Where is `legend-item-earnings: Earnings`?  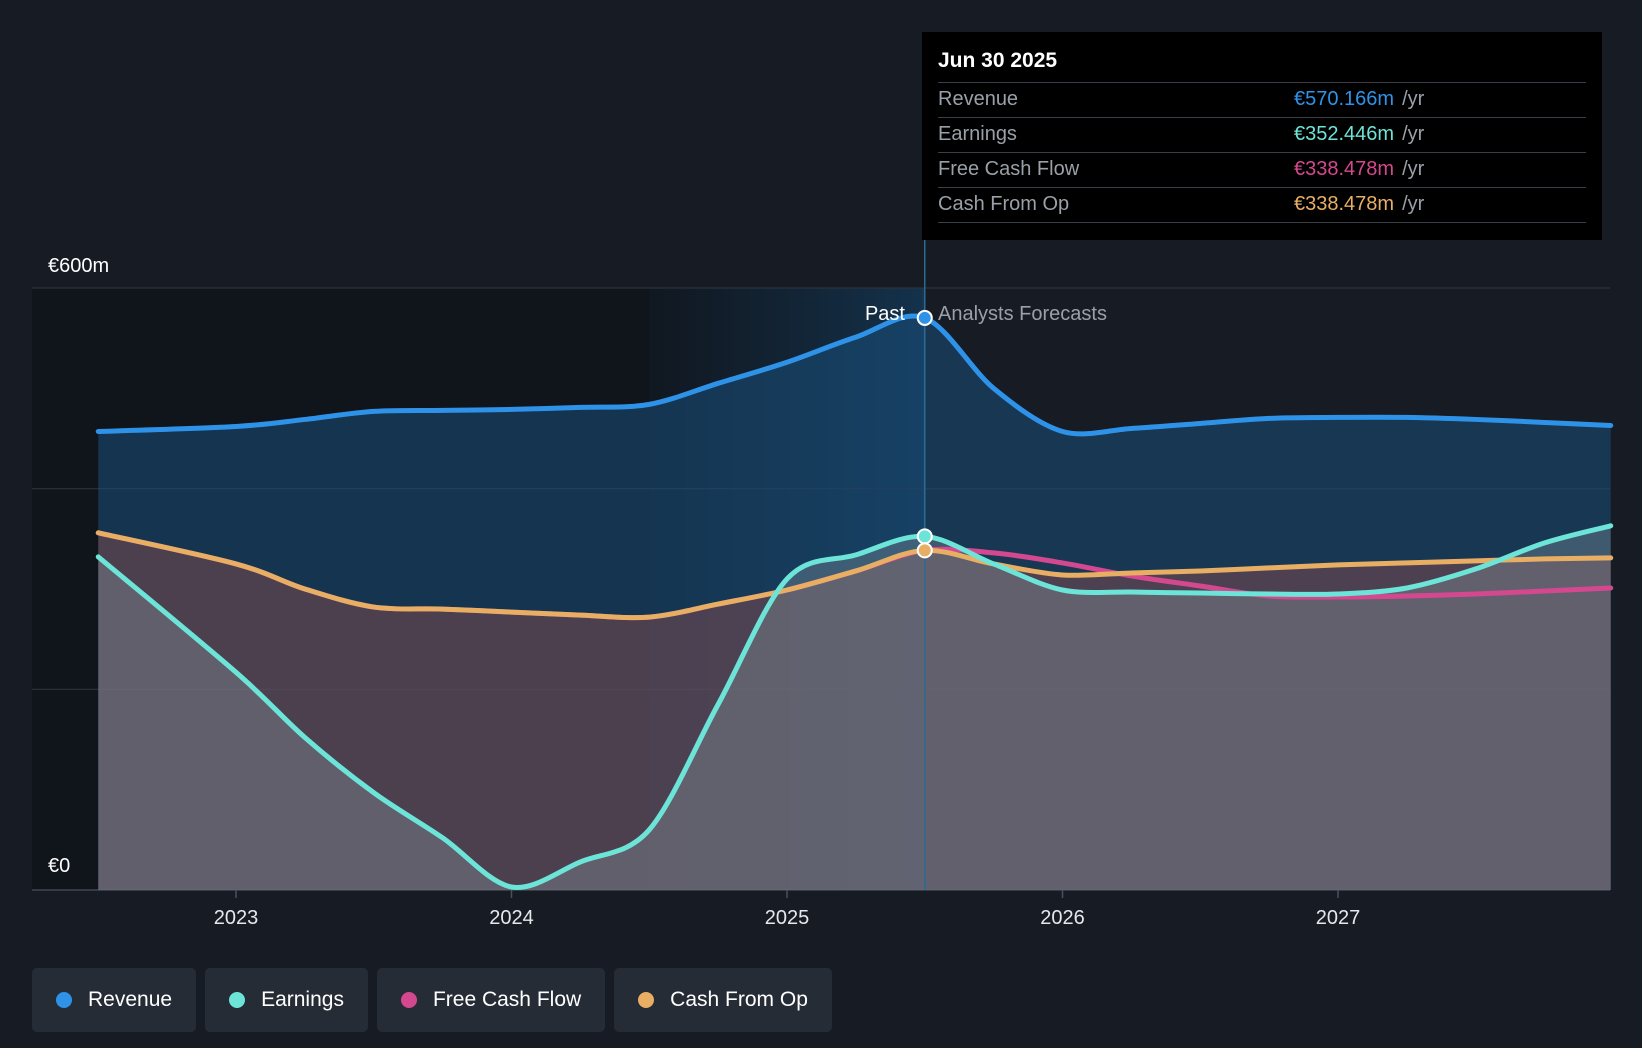
legend-item-earnings: Earnings is located at coordinates (286, 1000).